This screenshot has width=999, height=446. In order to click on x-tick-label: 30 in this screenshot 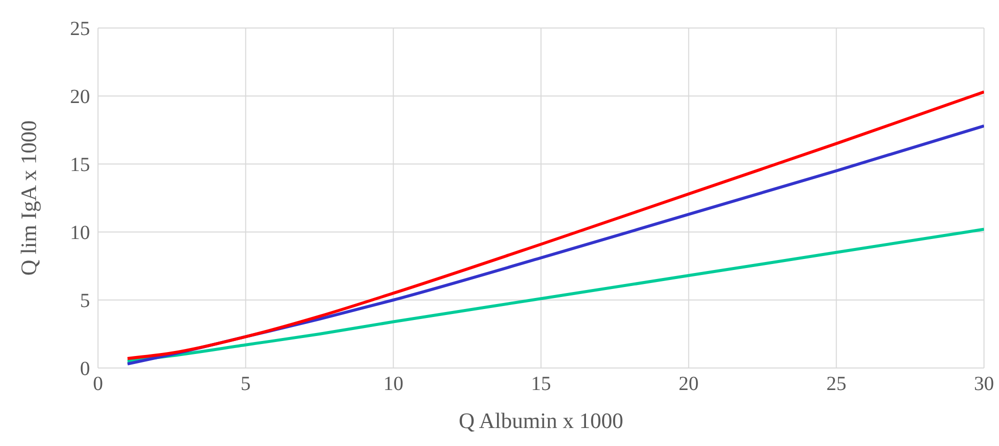, I will do `click(984, 384)`.